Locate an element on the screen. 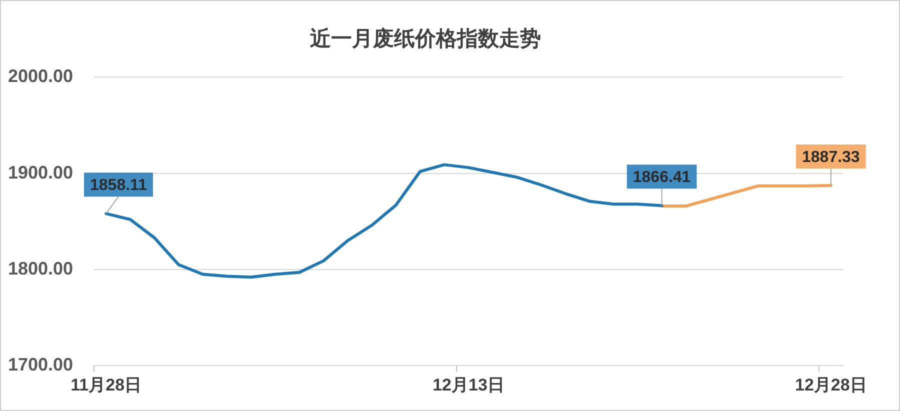 The width and height of the screenshot is (900, 411). x-tick-label: 12月28日 is located at coordinates (831, 384).